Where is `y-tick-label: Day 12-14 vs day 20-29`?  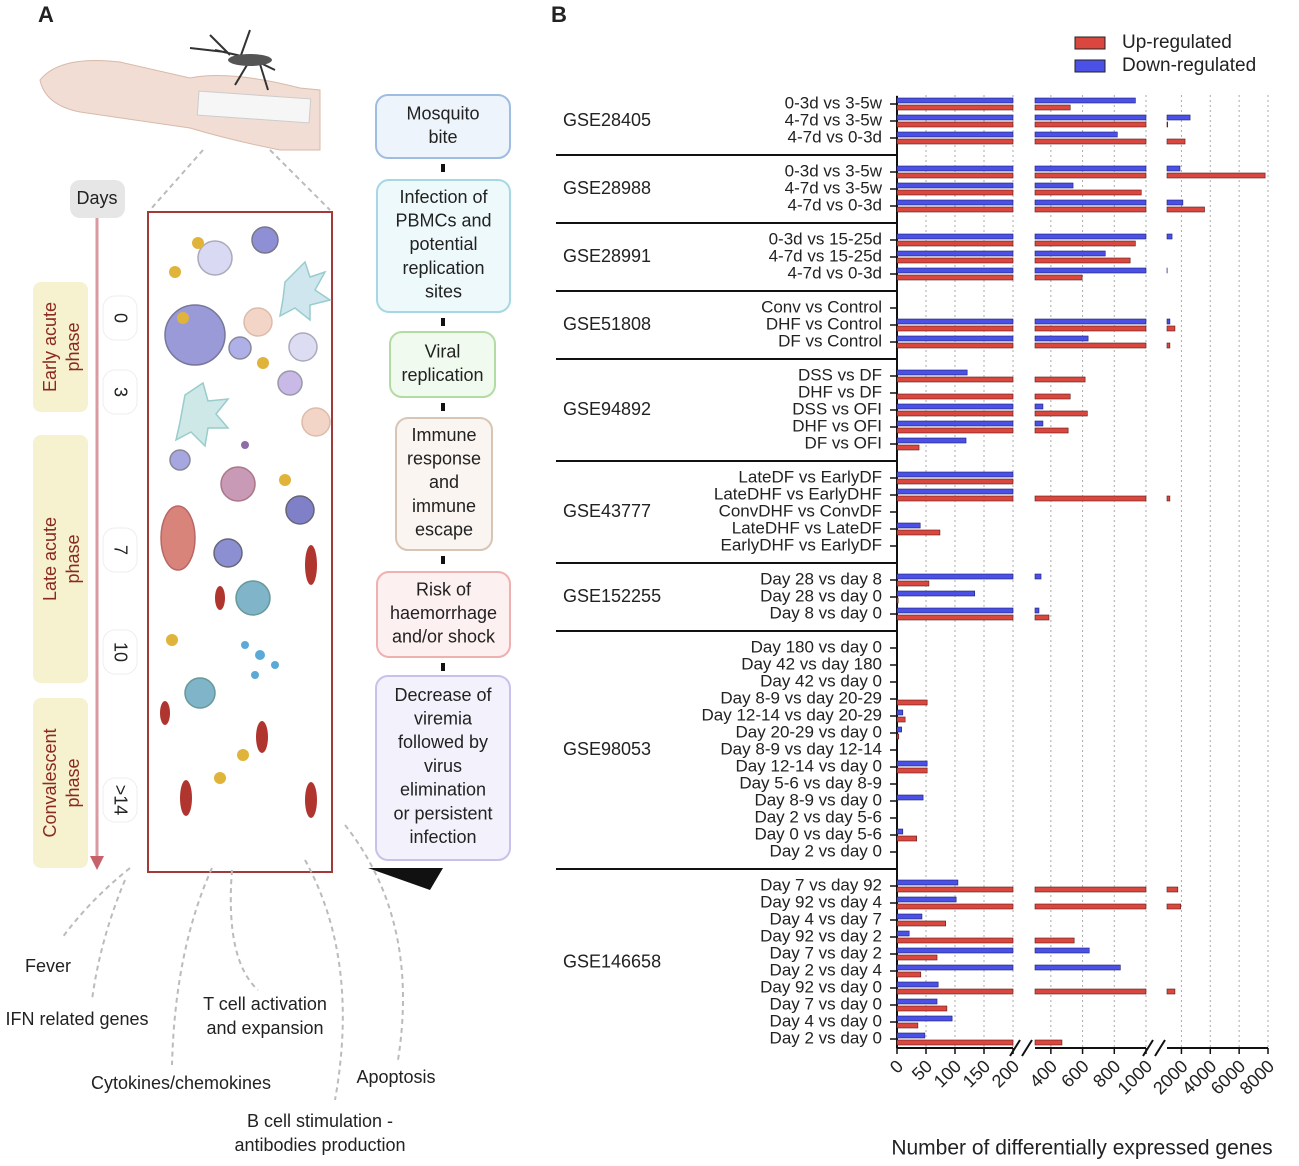
y-tick-label: Day 12-14 vs day 20-29 is located at coordinates (792, 714).